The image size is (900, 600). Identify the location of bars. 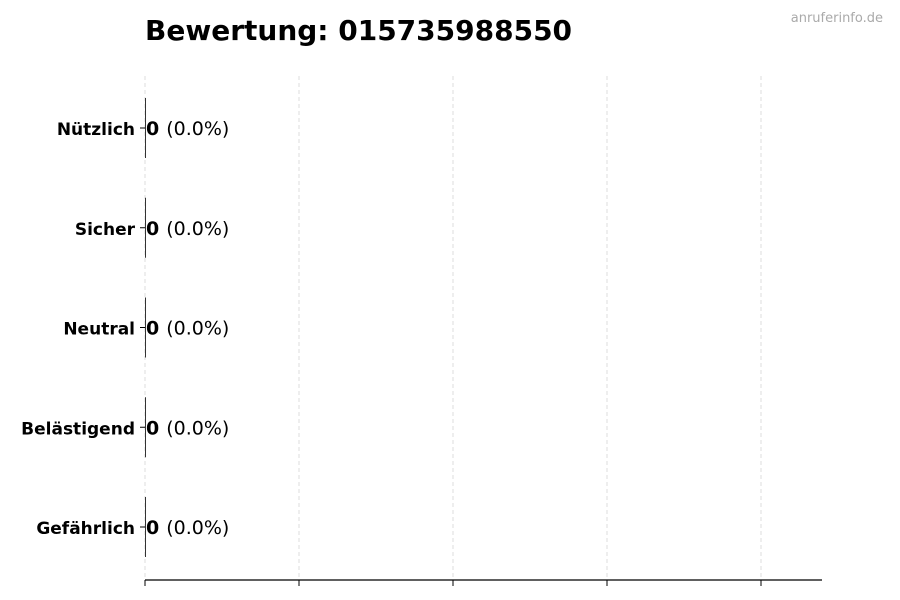
(145, 327).